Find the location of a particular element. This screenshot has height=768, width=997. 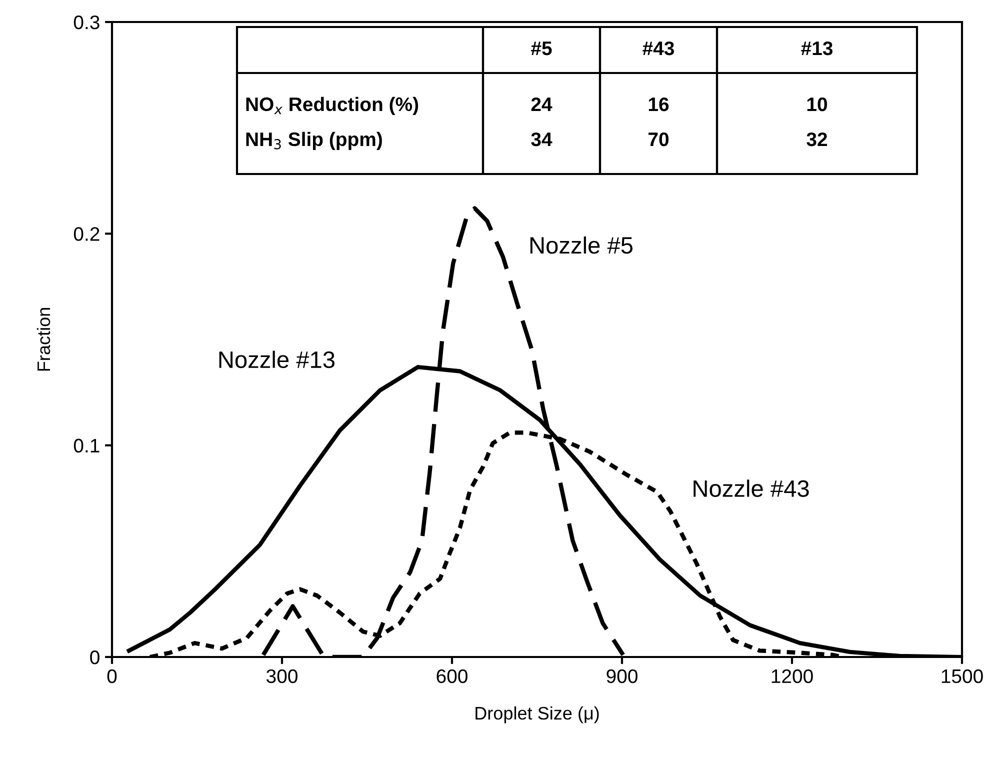

annotation: #43 is located at coordinates (658, 48).